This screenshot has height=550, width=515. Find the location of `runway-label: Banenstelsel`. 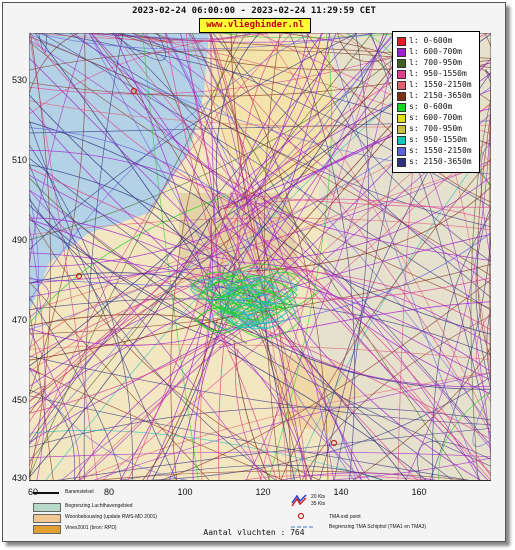

runway-label: Banenstelsel is located at coordinates (79, 492).